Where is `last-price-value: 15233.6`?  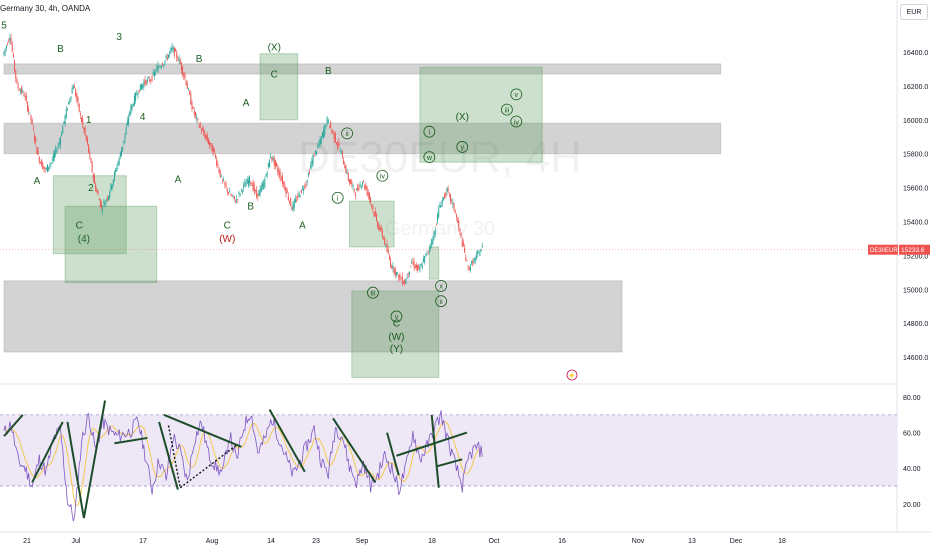 last-price-value: 15233.6 is located at coordinates (913, 250).